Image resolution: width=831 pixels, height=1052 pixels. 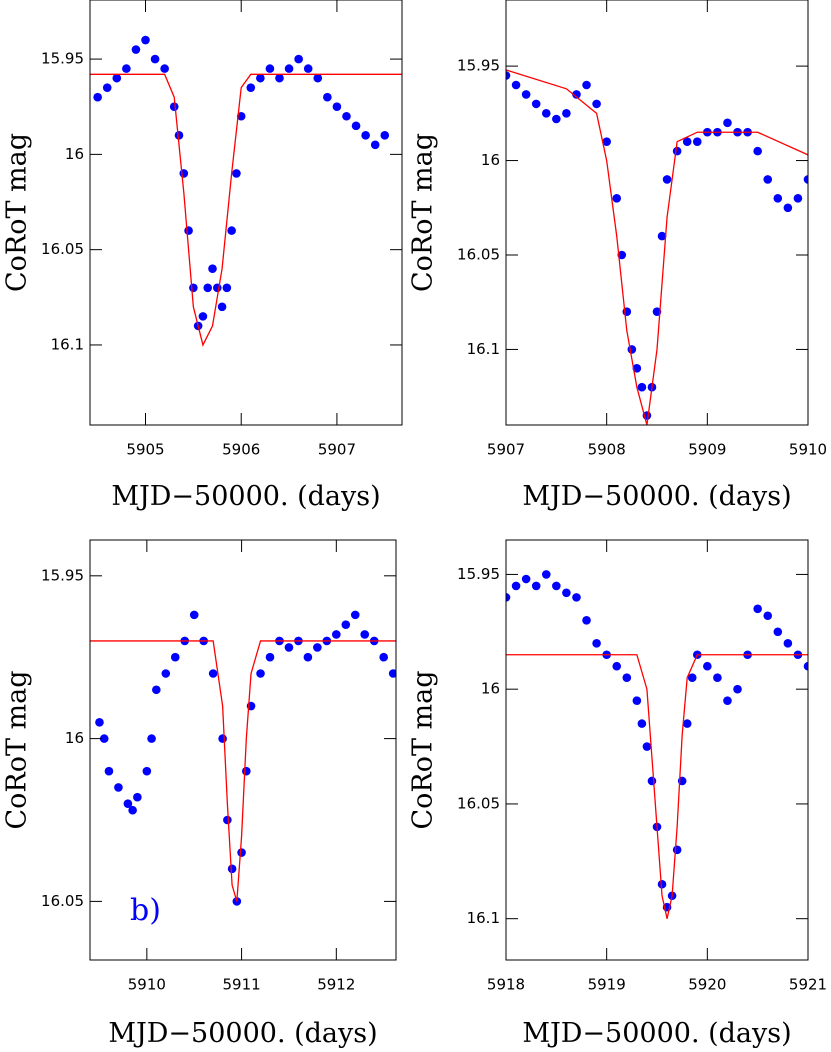 What do you see at coordinates (74, 738) in the screenshot?
I see `y-tick-label: 16` at bounding box center [74, 738].